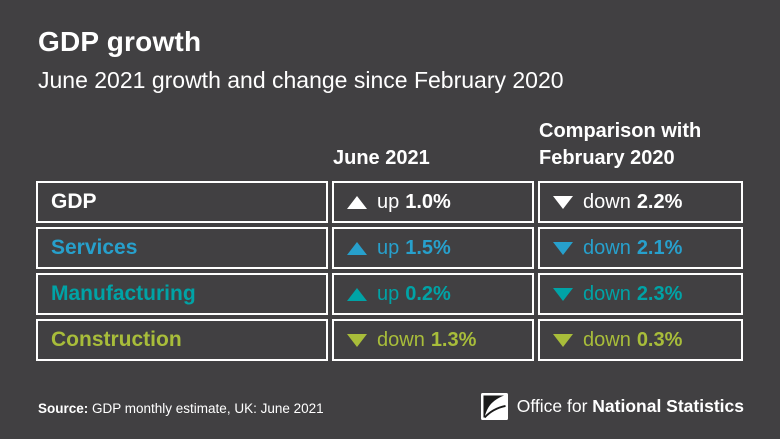 The width and height of the screenshot is (780, 439). What do you see at coordinates (206, 408) in the screenshot?
I see `source-text: GDP monthly estimate, UK: June 2021` at bounding box center [206, 408].